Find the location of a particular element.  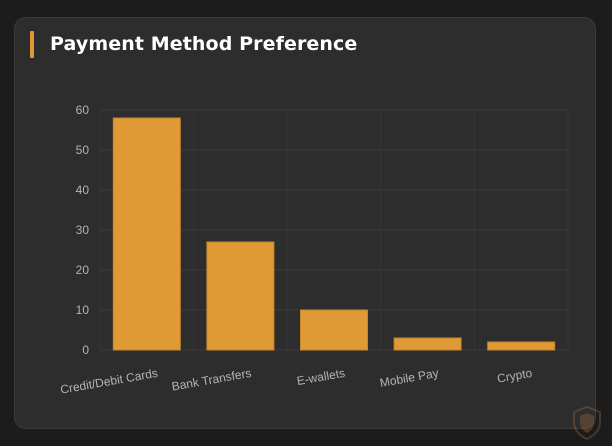

y-tick-label: 10 is located at coordinates (83, 310).